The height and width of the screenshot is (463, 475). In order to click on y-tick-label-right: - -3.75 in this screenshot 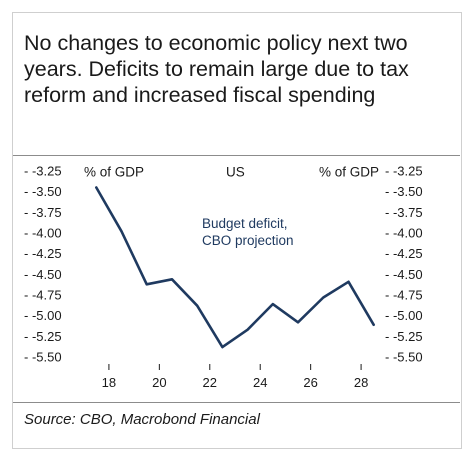, I will do `click(404, 212)`.